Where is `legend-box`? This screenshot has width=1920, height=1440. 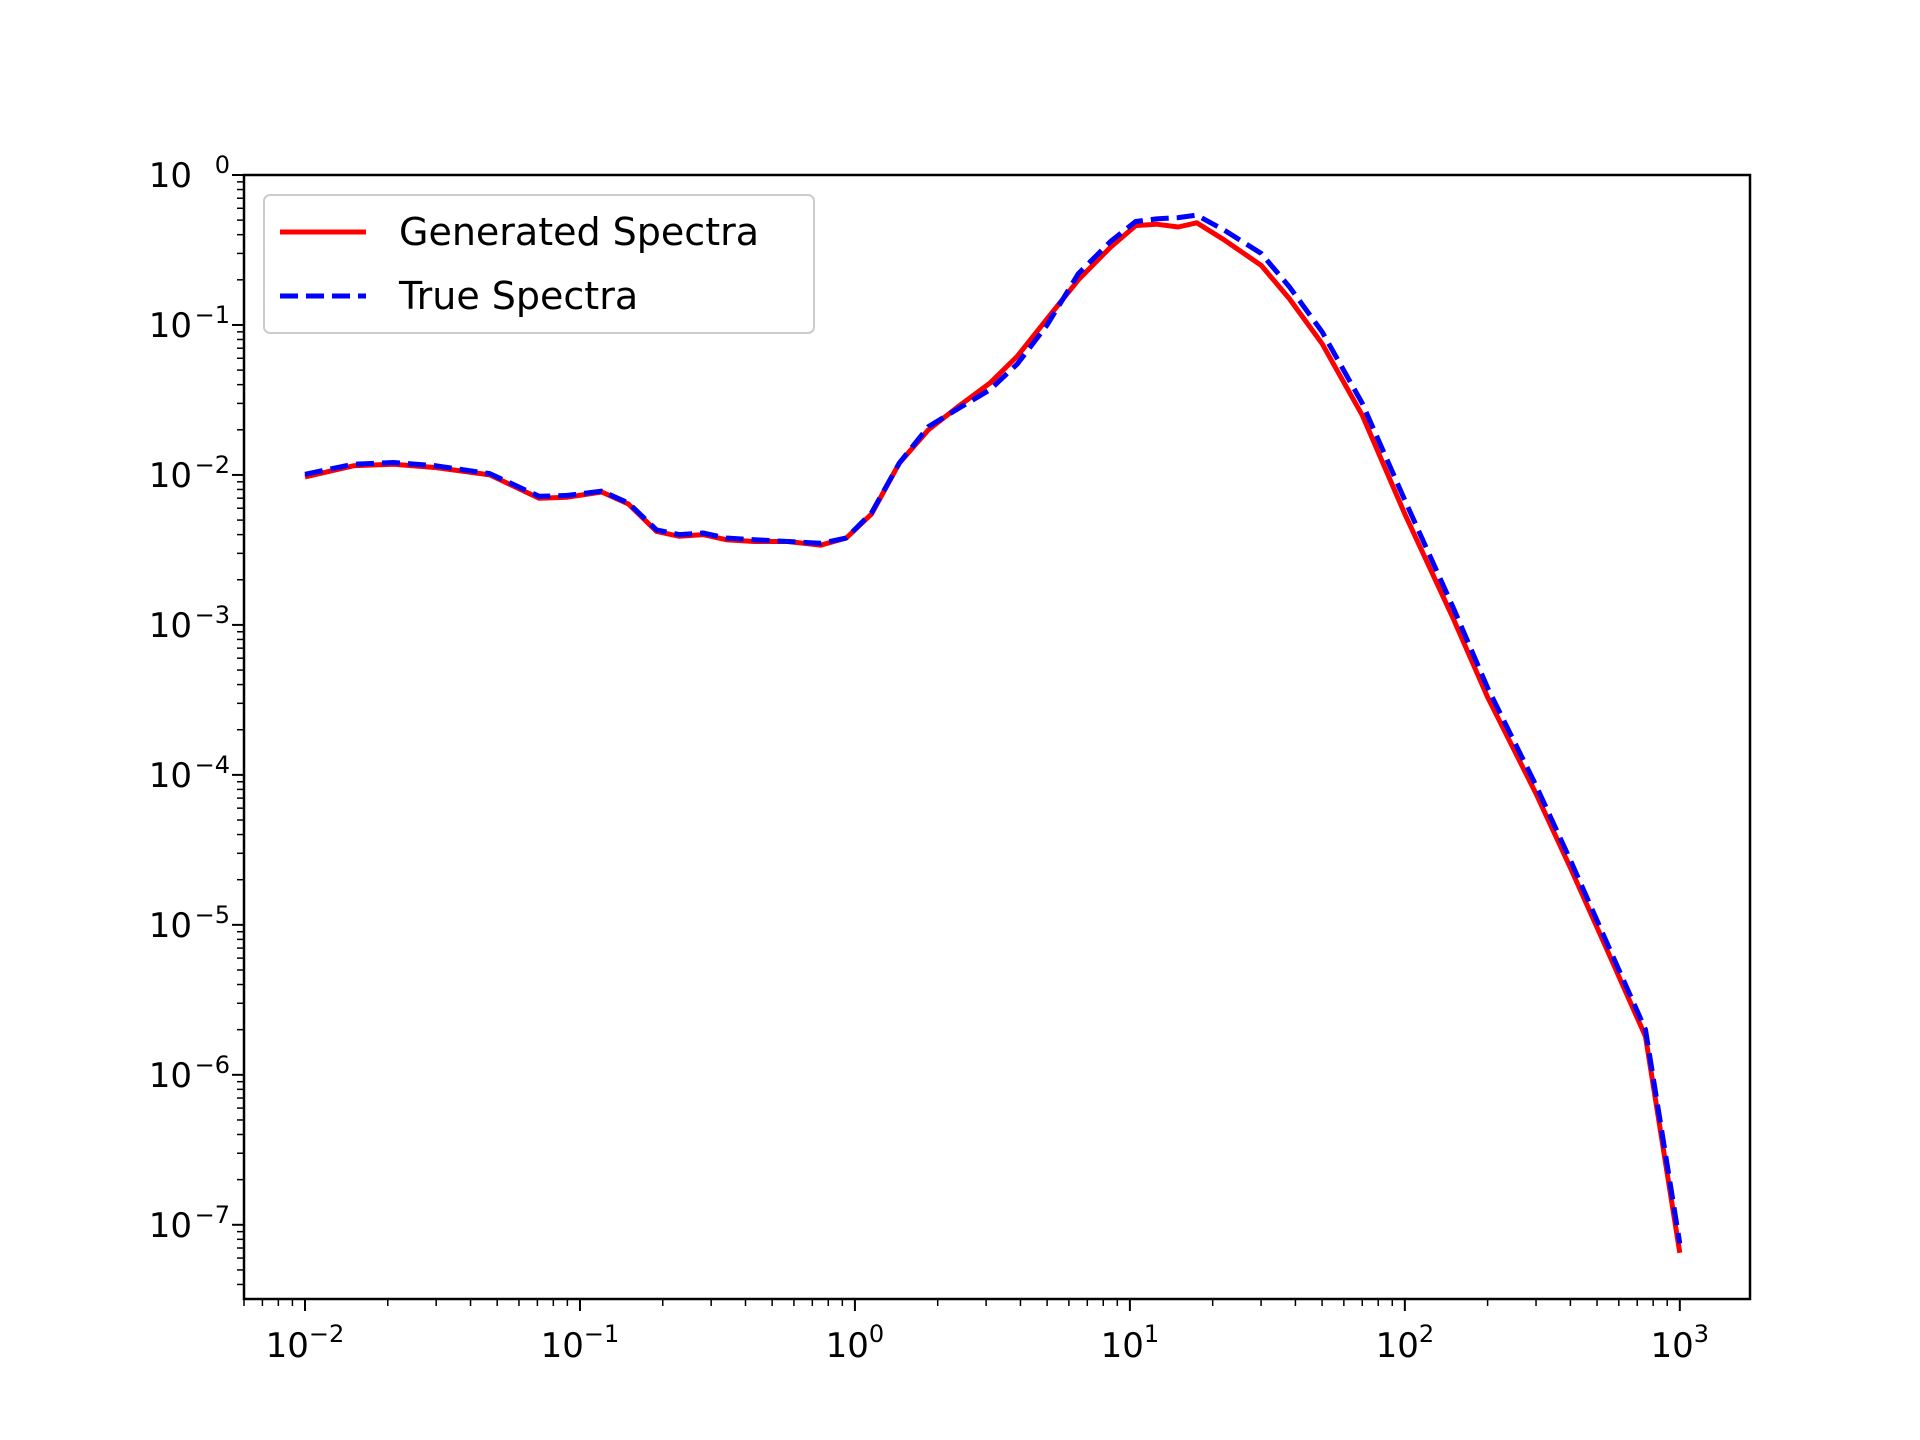
legend-box is located at coordinates (539, 264).